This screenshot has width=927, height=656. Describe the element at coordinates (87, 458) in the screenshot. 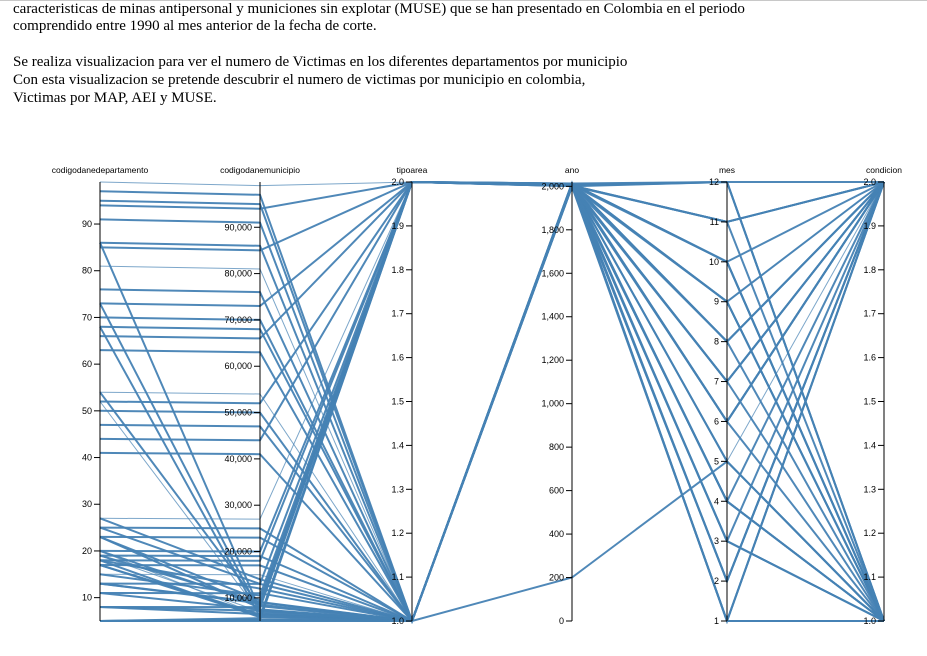

I see `tick-label: 40` at that location.